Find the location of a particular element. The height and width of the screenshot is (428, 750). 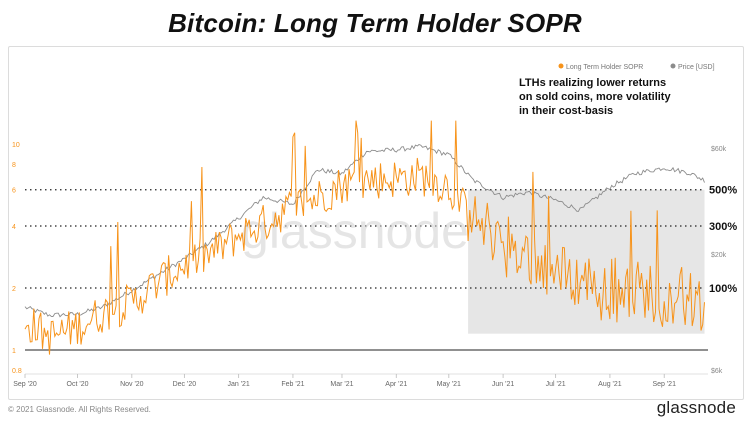

y-left-tick-label: 4 is located at coordinates (14, 227).